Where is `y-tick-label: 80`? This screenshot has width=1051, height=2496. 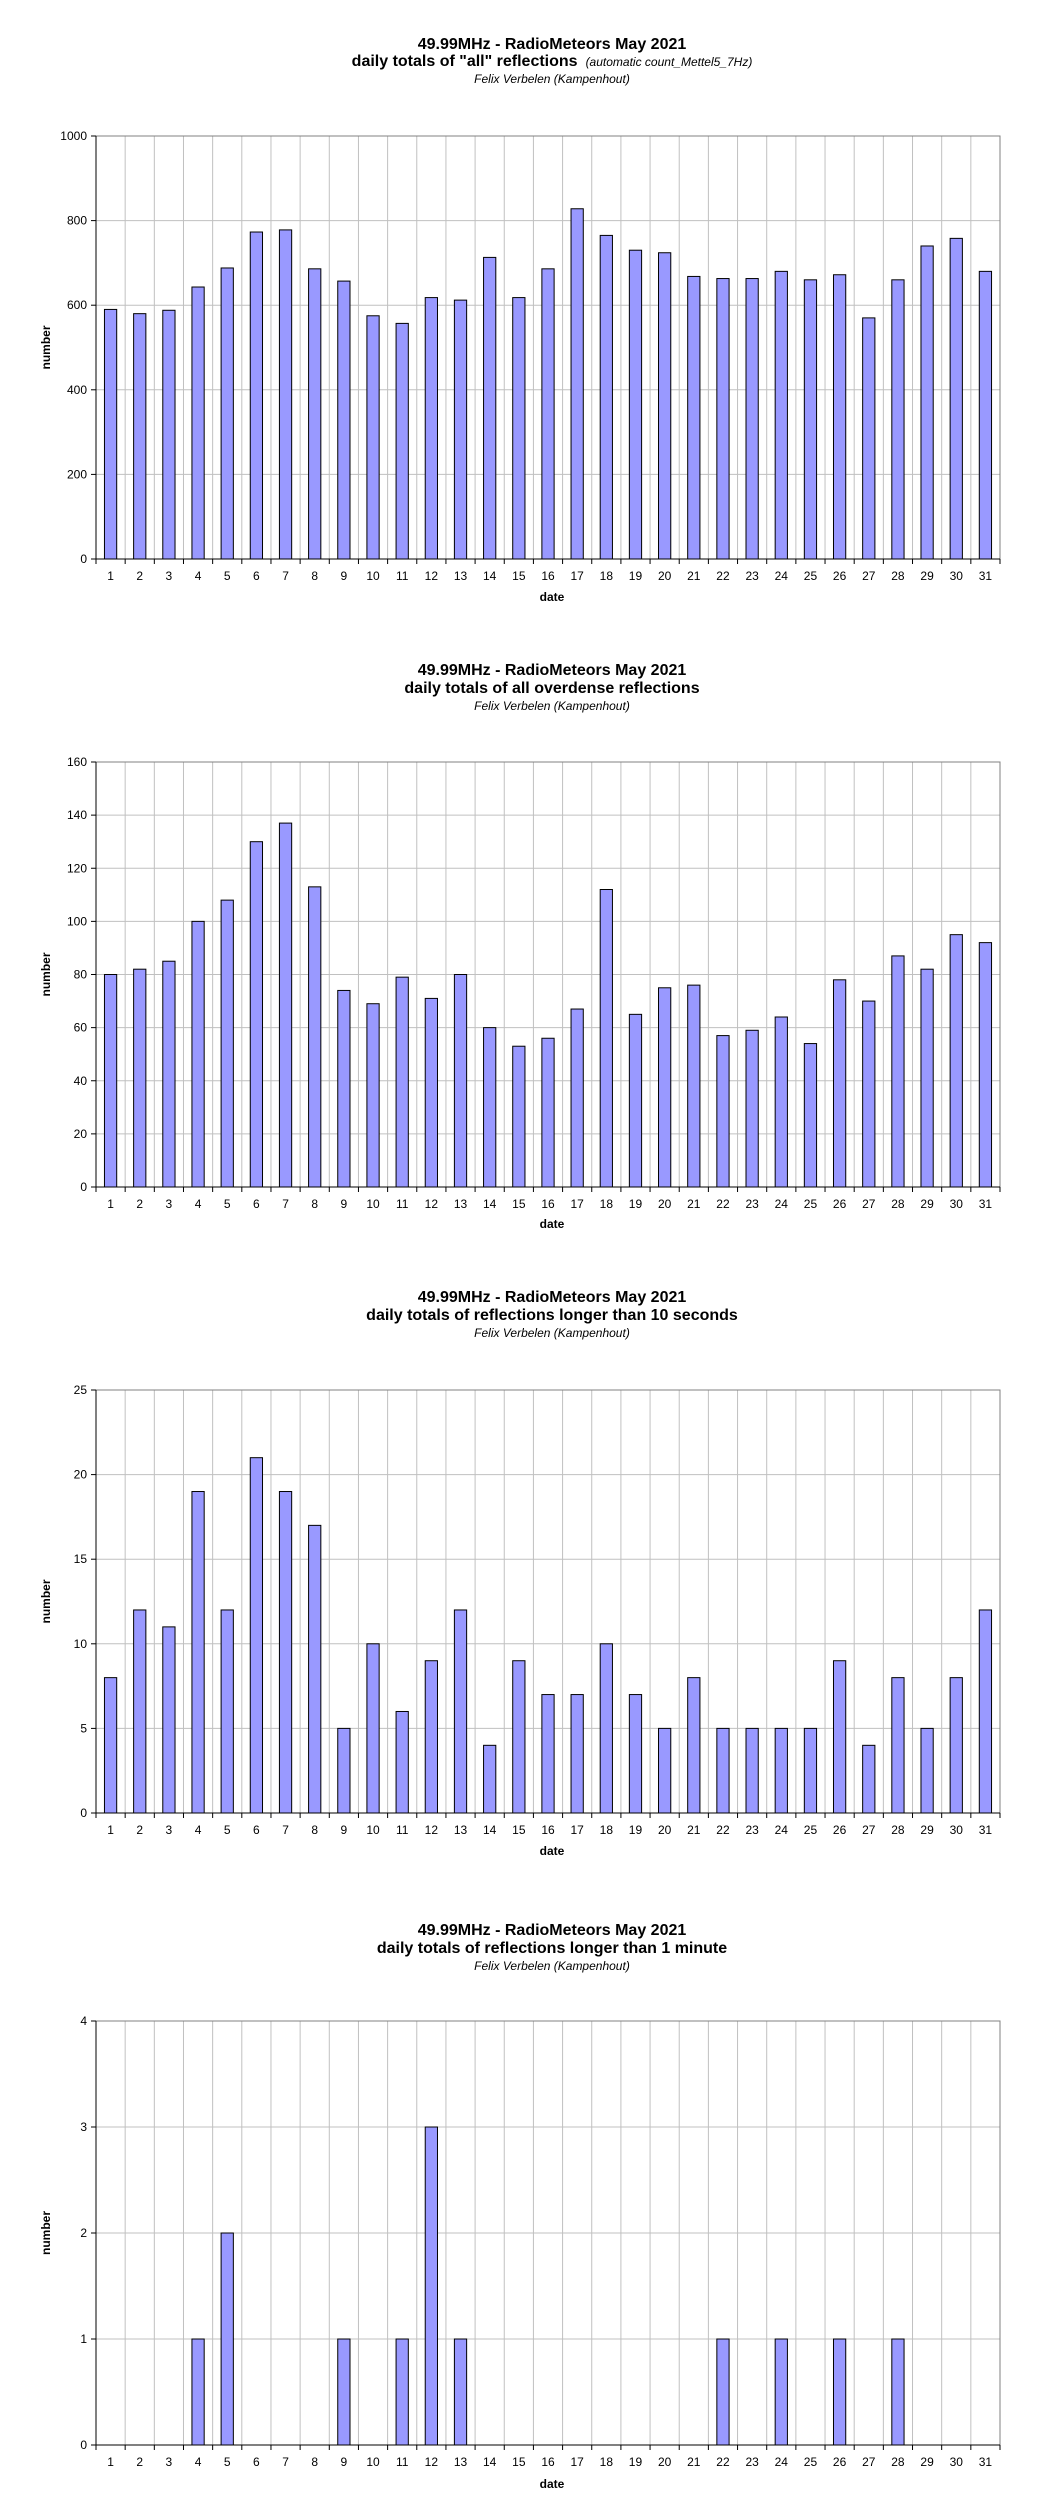
y-tick-label: 80 is located at coordinates (81, 975).